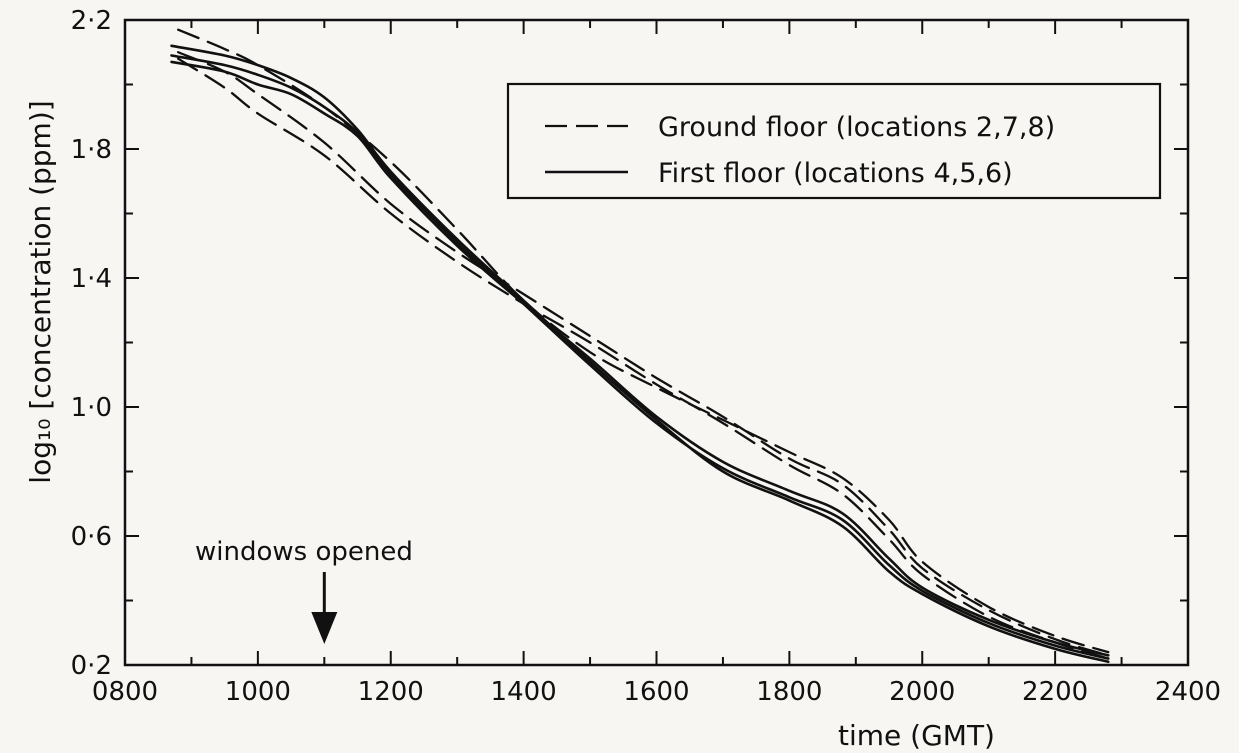 Image resolution: width=1239 pixels, height=753 pixels. I want to click on y-axis-tick-labels: 0·2 0·6 1·0 1·4 1·8 2·2, so click(91, 343).